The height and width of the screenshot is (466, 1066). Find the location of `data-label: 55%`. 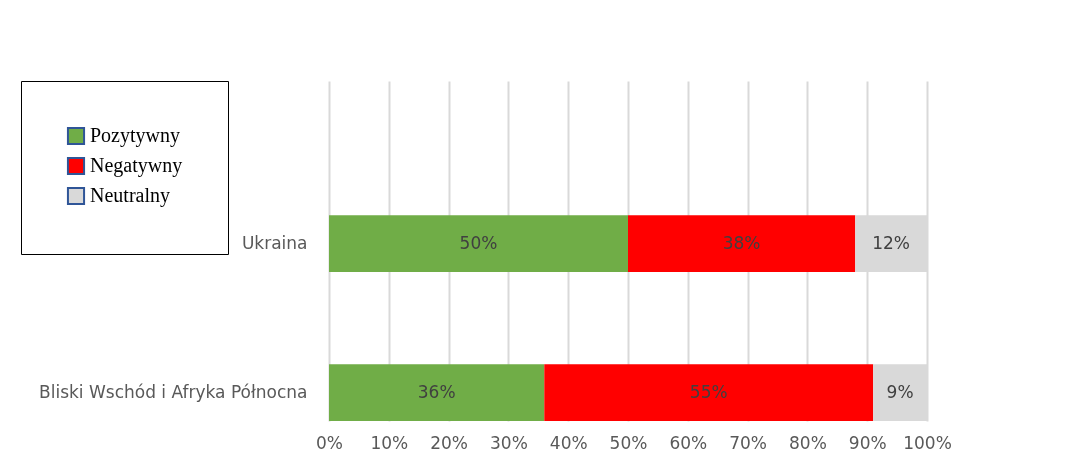

data-label: 55% is located at coordinates (708, 391).